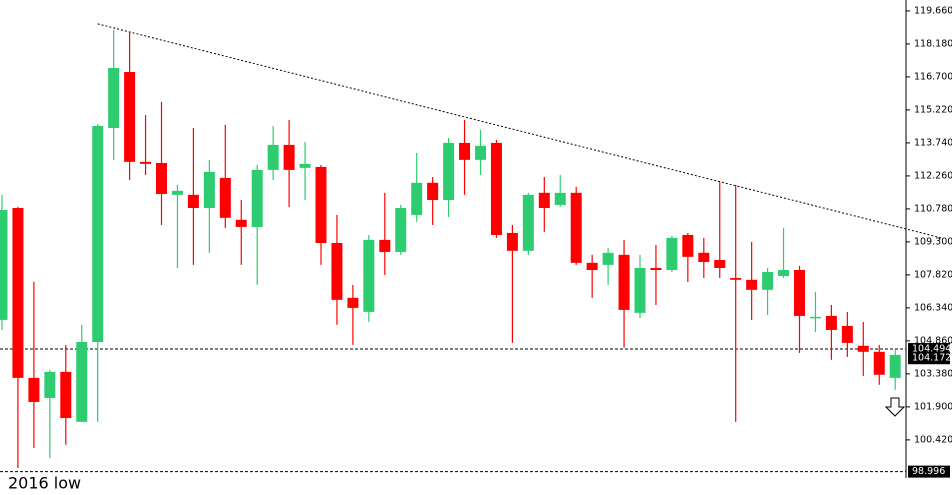 This screenshot has height=495, width=952. What do you see at coordinates (933, 373) in the screenshot?
I see `y-tick-label: 103.380` at bounding box center [933, 373].